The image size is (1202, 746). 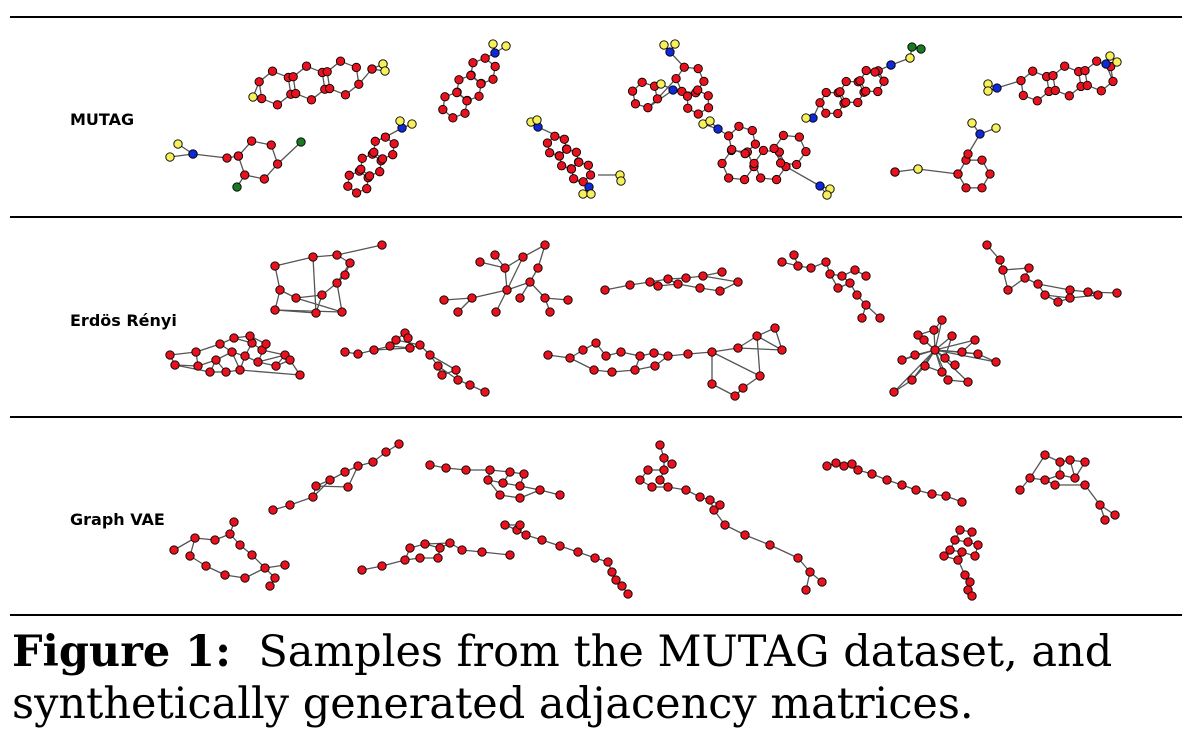 What do you see at coordinates (102, 119) in the screenshot?
I see `row-label-mutag: MUTAG` at bounding box center [102, 119].